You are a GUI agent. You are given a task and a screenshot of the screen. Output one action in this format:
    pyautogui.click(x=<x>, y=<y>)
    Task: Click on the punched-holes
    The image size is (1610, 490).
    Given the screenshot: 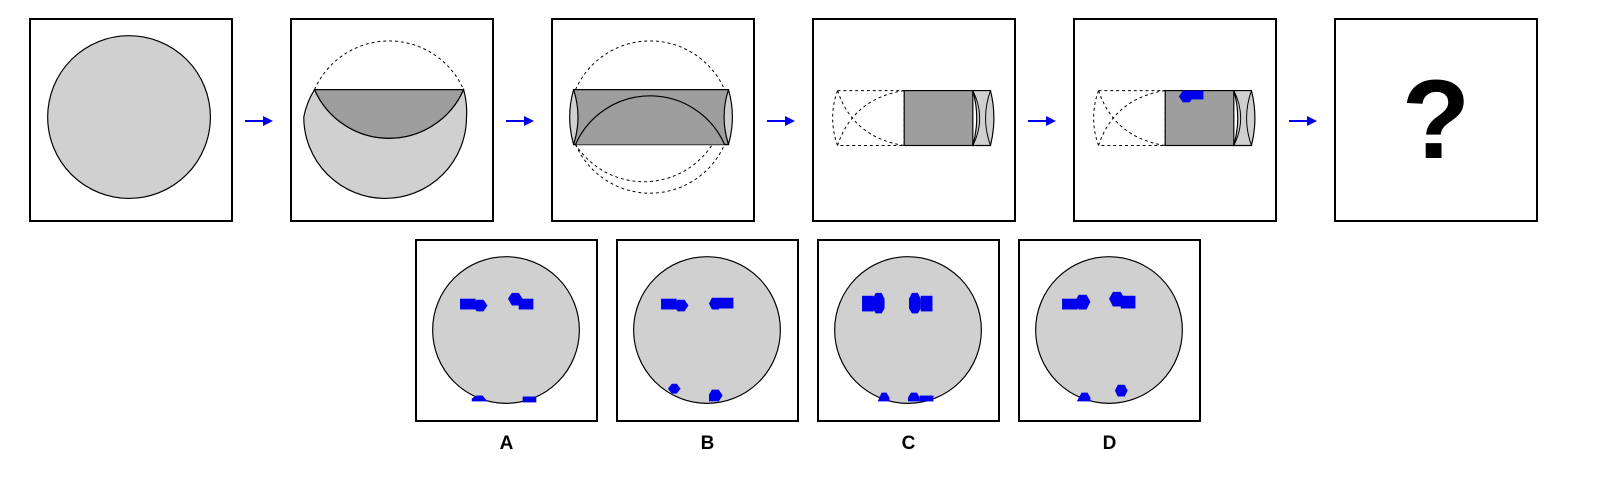 What is the action you would take?
    pyautogui.click(x=1191, y=96)
    